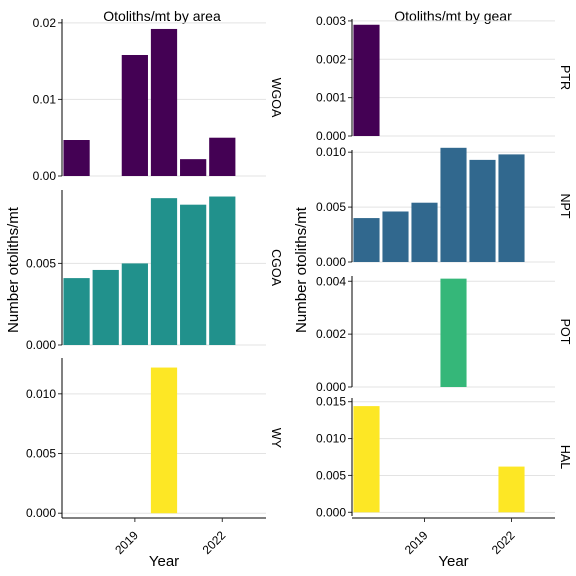  I want to click on bar-wgoa-2022, so click(222, 156).